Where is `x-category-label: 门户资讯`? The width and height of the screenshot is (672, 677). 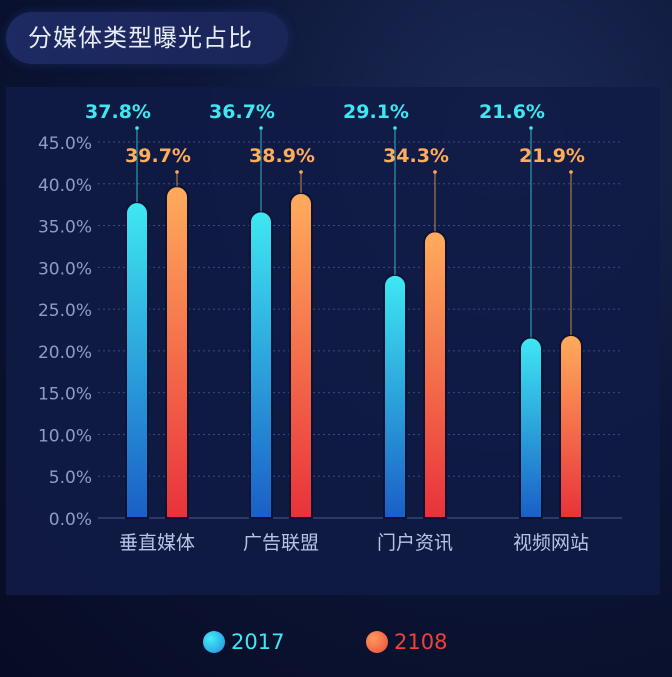
x-category-label: 门户资讯 is located at coordinates (415, 543).